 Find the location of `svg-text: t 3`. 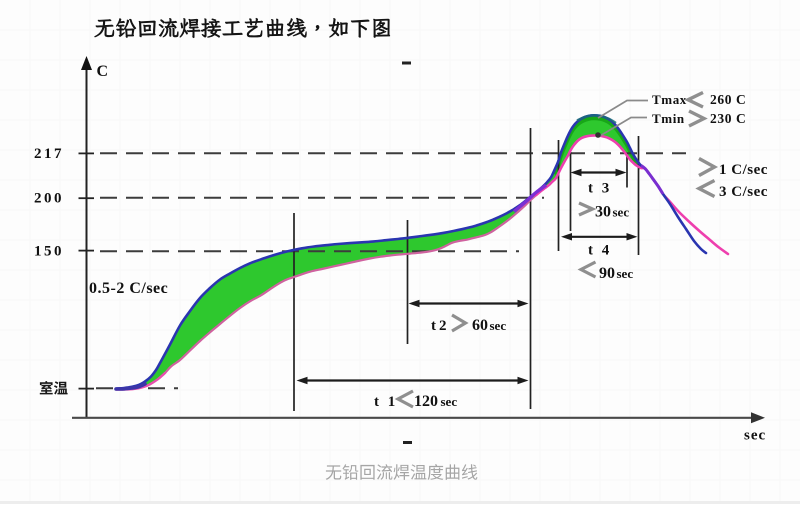

svg-text: t 3 is located at coordinates (600, 189).